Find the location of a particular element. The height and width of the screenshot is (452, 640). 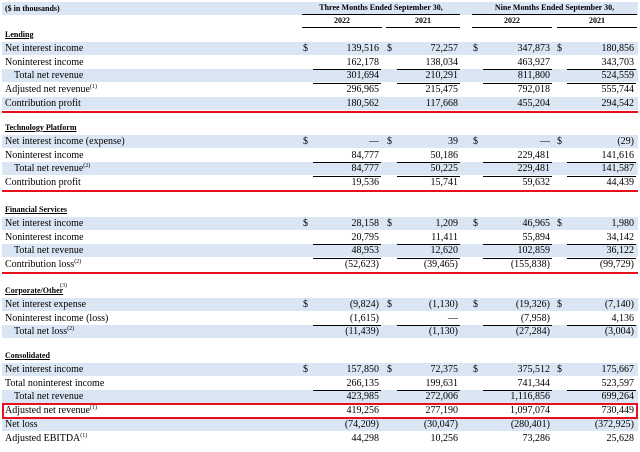

value-cell: (99,729) is located at coordinates (616, 265).